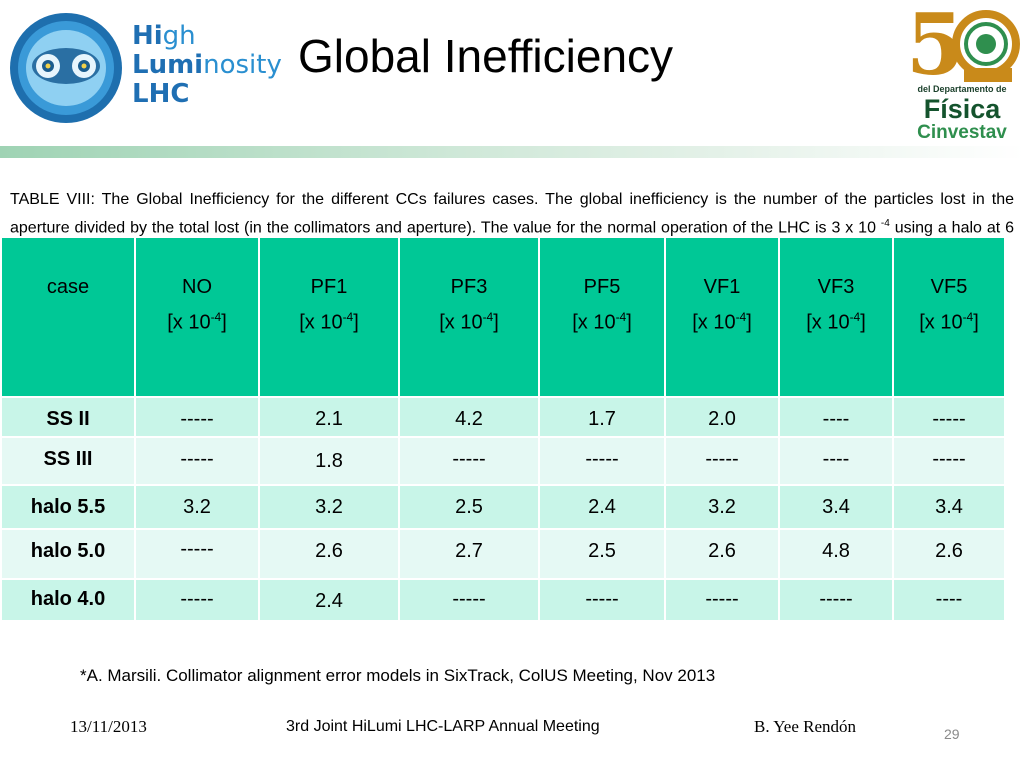  I want to click on page-number: 29, so click(952, 734).